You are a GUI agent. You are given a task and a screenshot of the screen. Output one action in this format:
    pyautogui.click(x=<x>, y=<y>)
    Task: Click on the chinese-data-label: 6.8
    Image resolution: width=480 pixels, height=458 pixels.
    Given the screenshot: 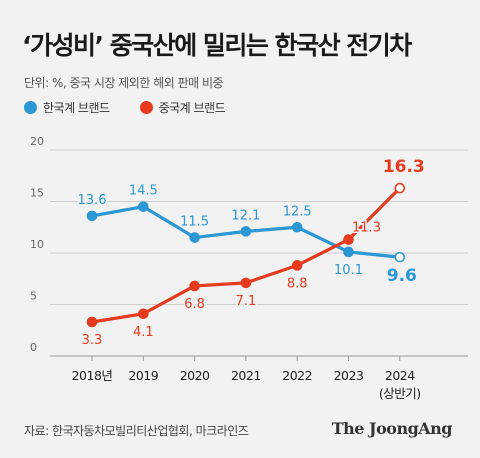 What is the action you would take?
    pyautogui.click(x=194, y=304)
    